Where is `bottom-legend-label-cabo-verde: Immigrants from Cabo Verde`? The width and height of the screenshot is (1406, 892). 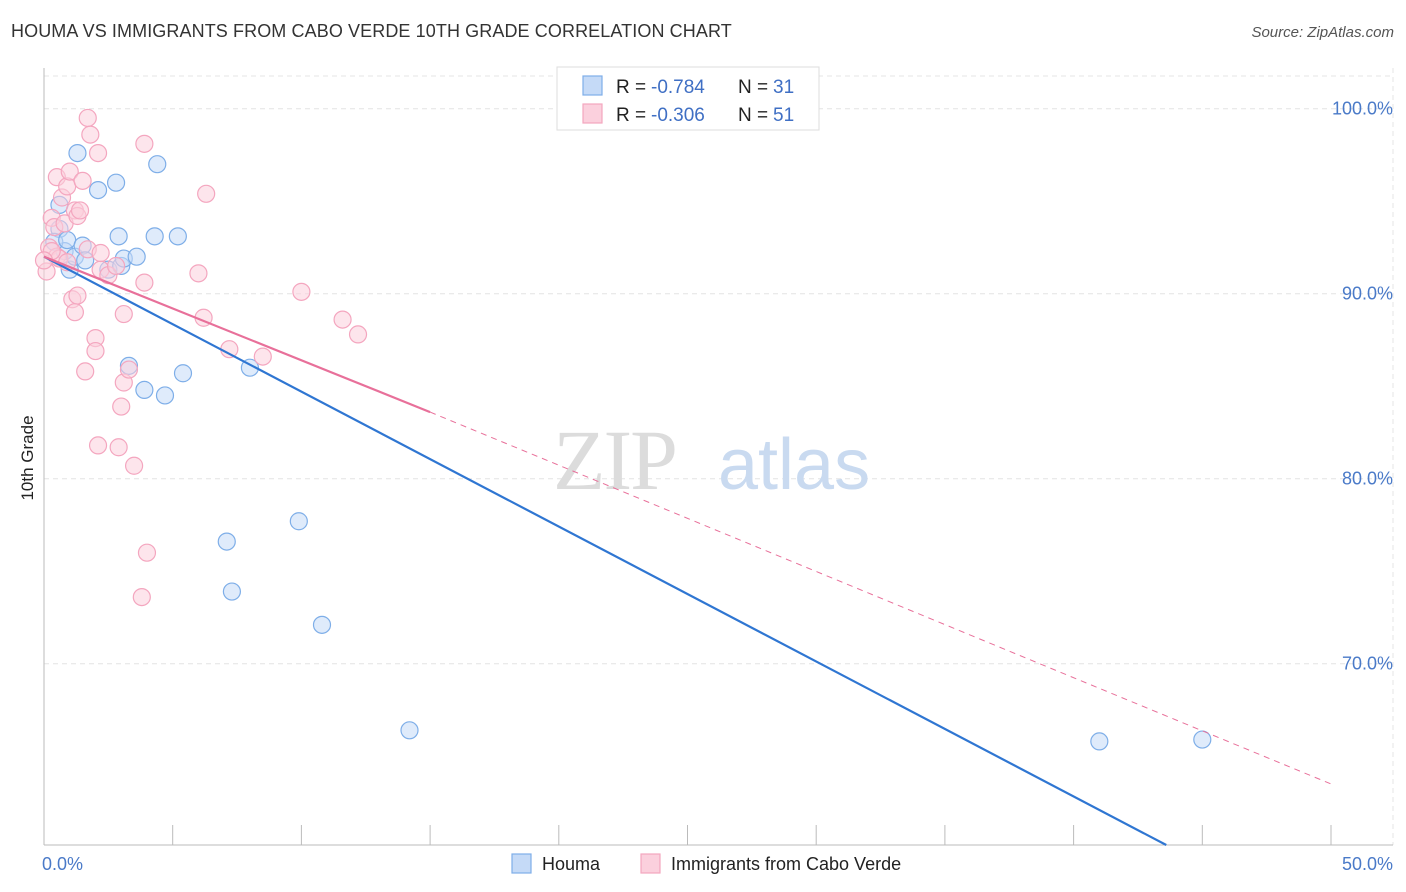
bottom-legend-label-cabo-verde: Immigrants from Cabo Verde is located at coordinates (786, 864).